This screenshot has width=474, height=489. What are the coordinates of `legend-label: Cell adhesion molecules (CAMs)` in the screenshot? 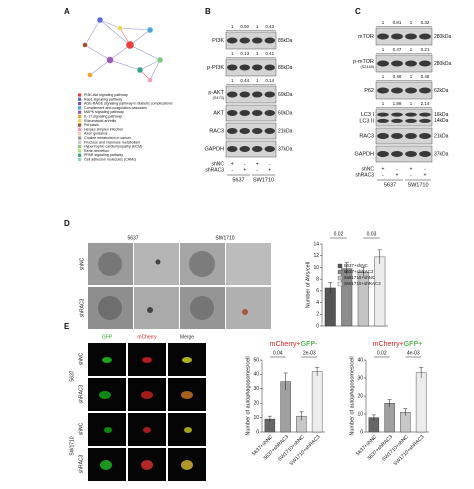 It's located at (110, 159).